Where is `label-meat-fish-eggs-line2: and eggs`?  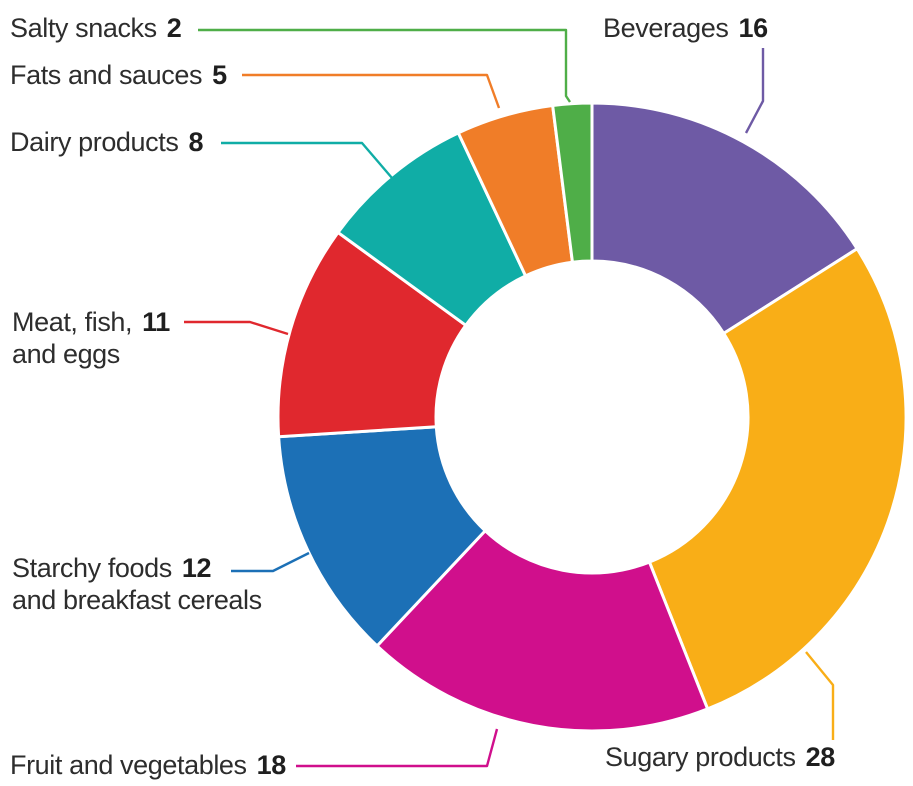
label-meat-fish-eggs-line2: and eggs is located at coordinates (66, 354).